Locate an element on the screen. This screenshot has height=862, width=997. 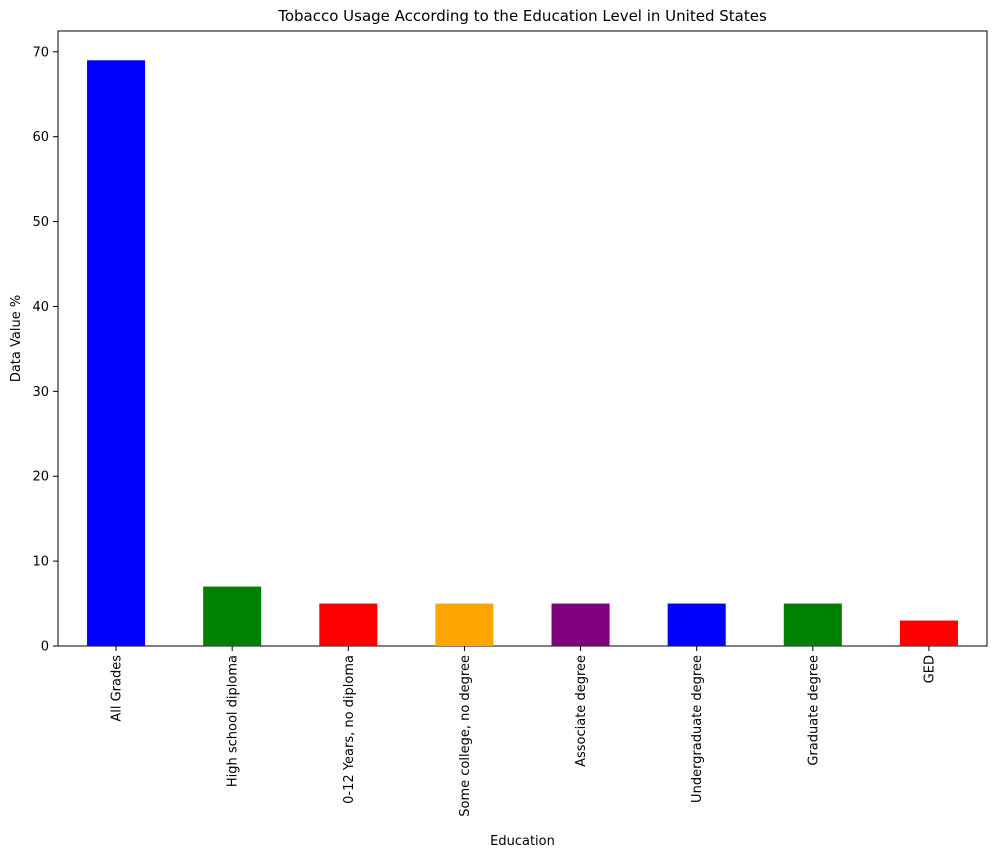
y-tick-label: 0 is located at coordinates (45, 647).